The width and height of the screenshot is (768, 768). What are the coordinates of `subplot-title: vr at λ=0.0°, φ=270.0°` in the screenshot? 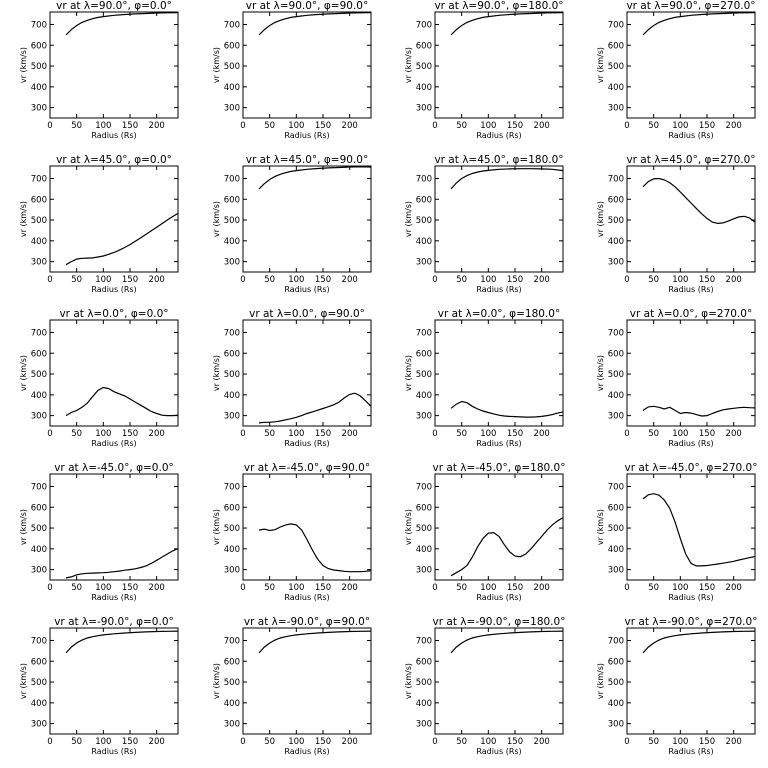 It's located at (691, 314).